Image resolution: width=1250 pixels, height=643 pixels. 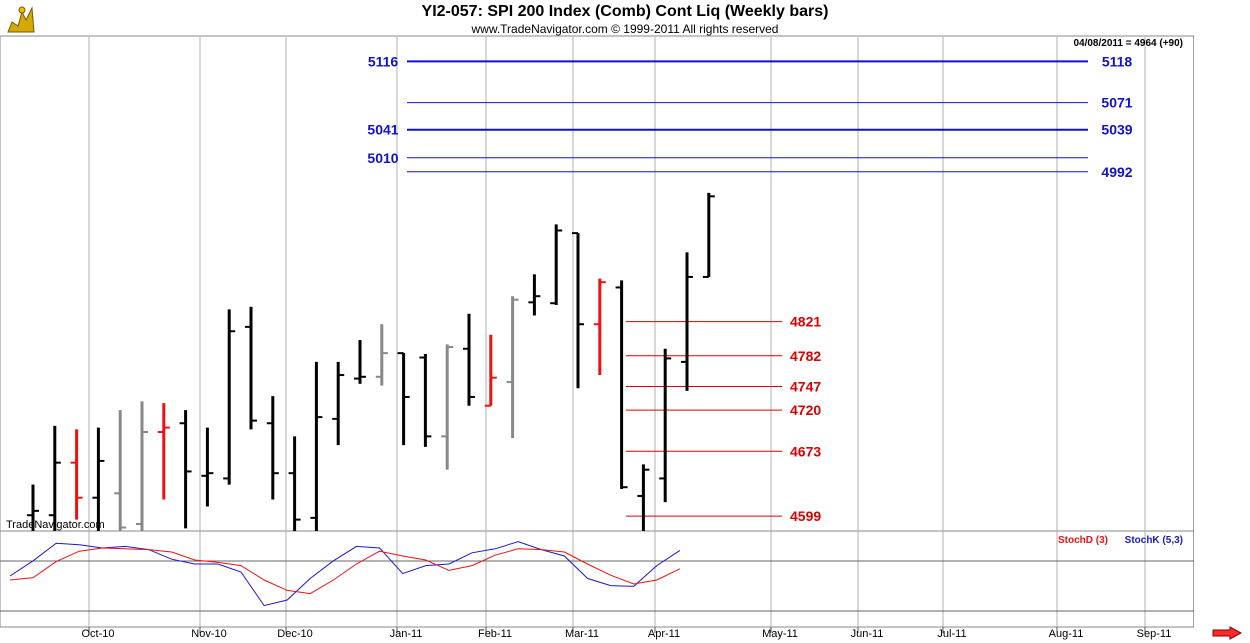 I want to click on scroll-right-arrow-icon, so click(x=1227, y=633).